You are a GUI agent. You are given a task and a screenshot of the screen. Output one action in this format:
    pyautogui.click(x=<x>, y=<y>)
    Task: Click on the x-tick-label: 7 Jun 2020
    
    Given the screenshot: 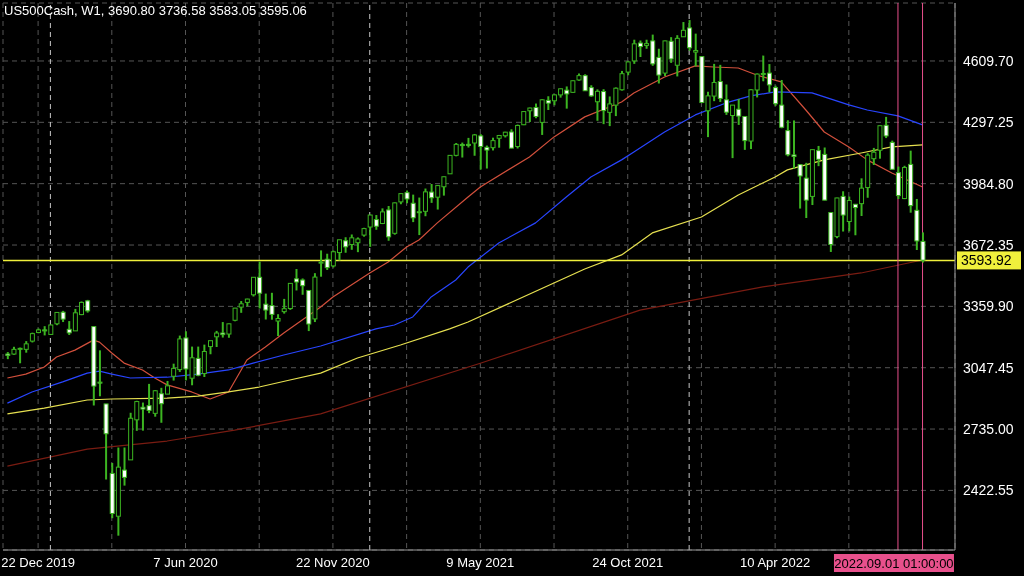 What is the action you would take?
    pyautogui.click(x=185, y=563)
    